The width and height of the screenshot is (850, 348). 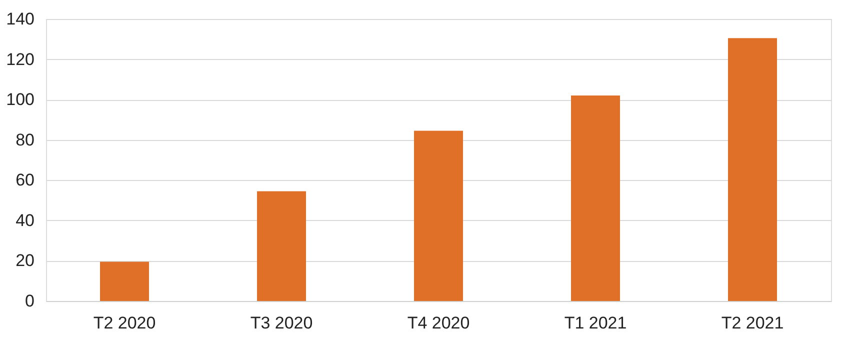 What do you see at coordinates (29, 301) in the screenshot?
I see `y-tick-label: 0` at bounding box center [29, 301].